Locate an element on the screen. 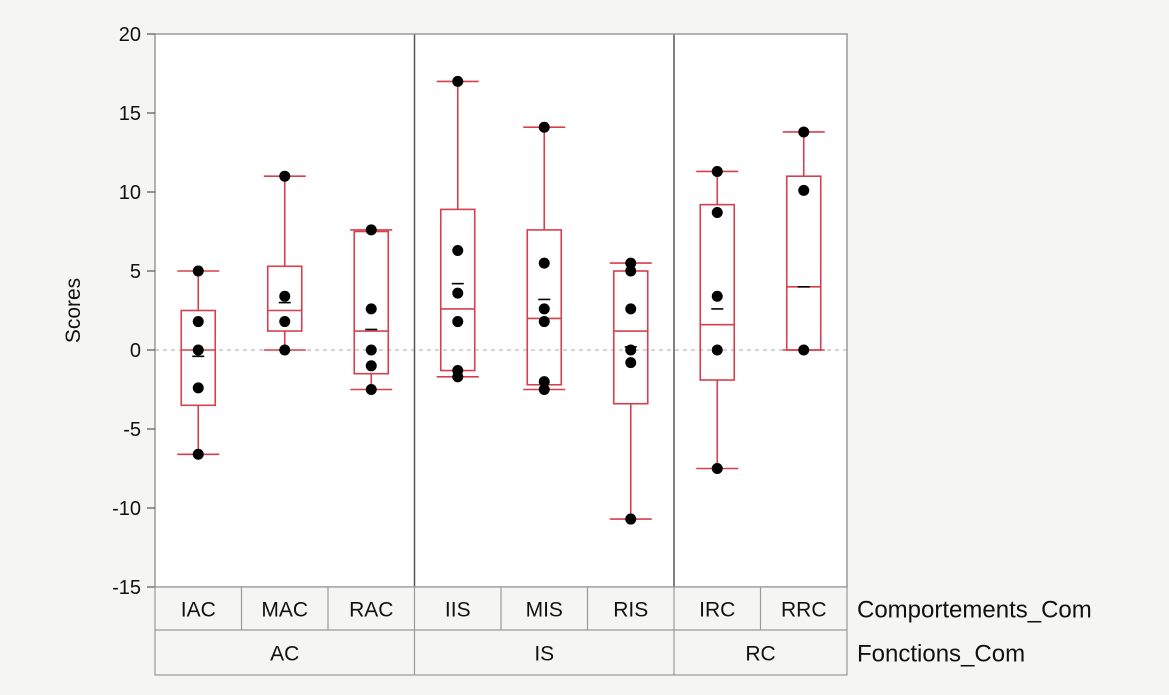 The image size is (1169, 695). category-label: RRC is located at coordinates (804, 610).